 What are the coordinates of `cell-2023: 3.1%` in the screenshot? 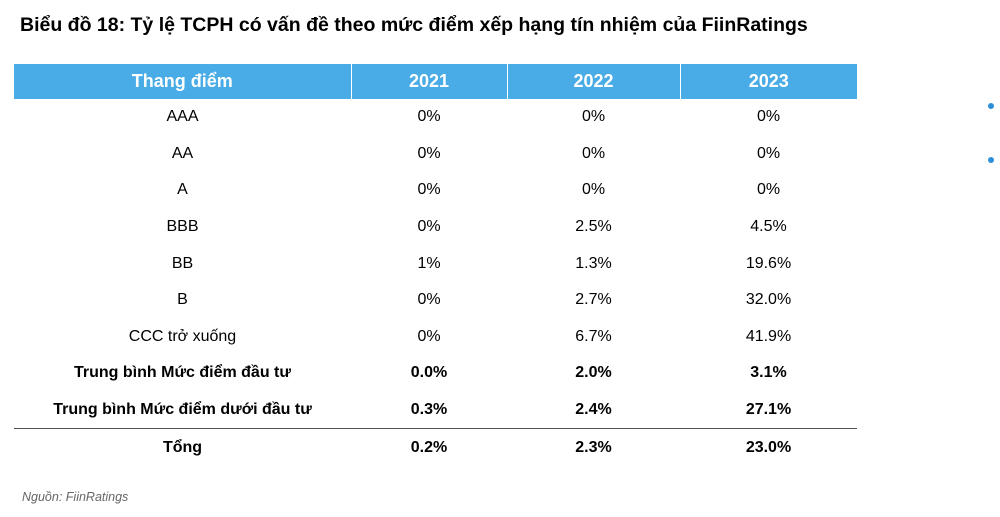 It's located at (768, 373).